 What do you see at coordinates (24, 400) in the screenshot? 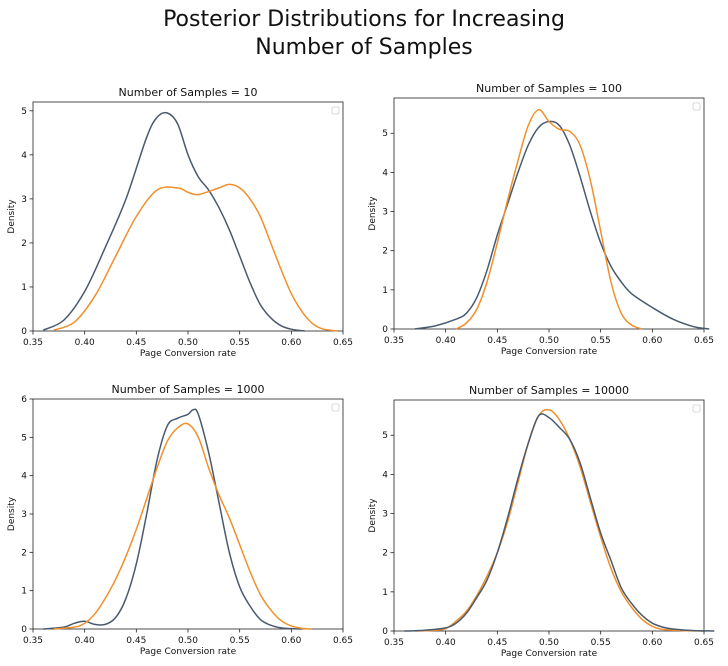
I see `y-tick-label: 6` at bounding box center [24, 400].